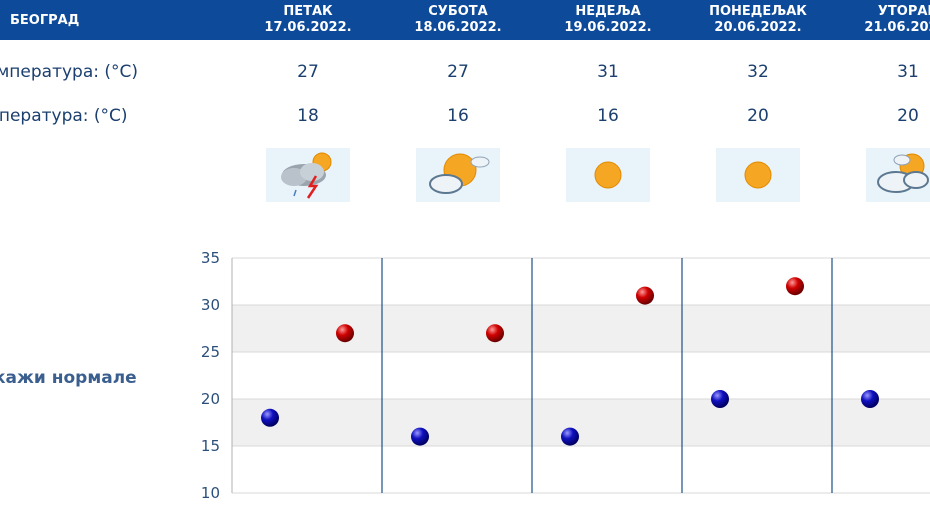 Image resolution: width=930 pixels, height=525 pixels. What do you see at coordinates (897, 27) in the screenshot?
I see `day-date: 21.06.2022.` at bounding box center [897, 27].